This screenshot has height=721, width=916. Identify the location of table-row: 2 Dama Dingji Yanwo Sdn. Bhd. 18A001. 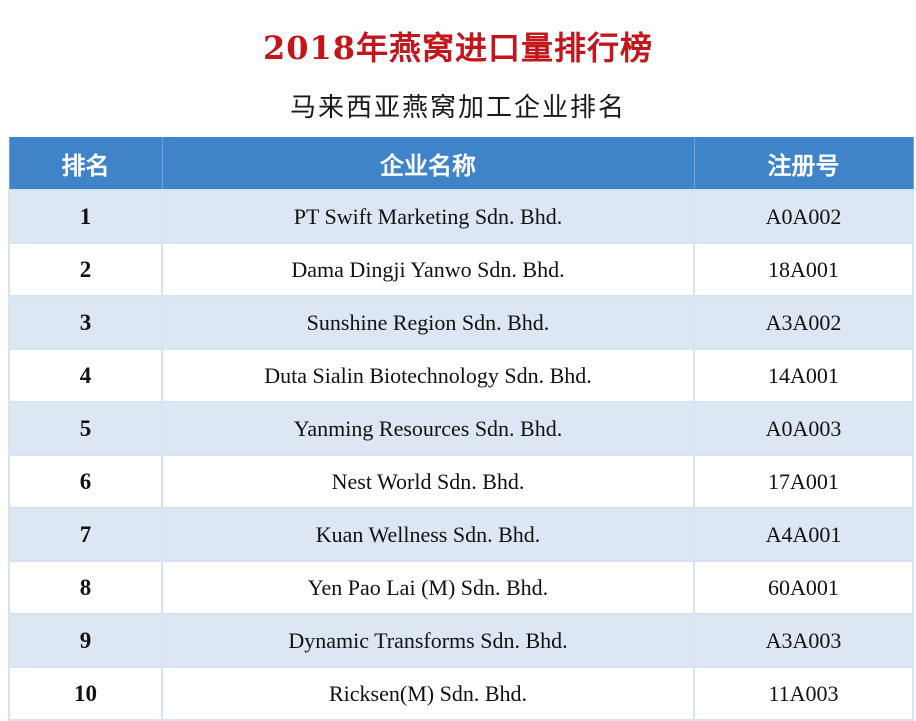
(461, 269).